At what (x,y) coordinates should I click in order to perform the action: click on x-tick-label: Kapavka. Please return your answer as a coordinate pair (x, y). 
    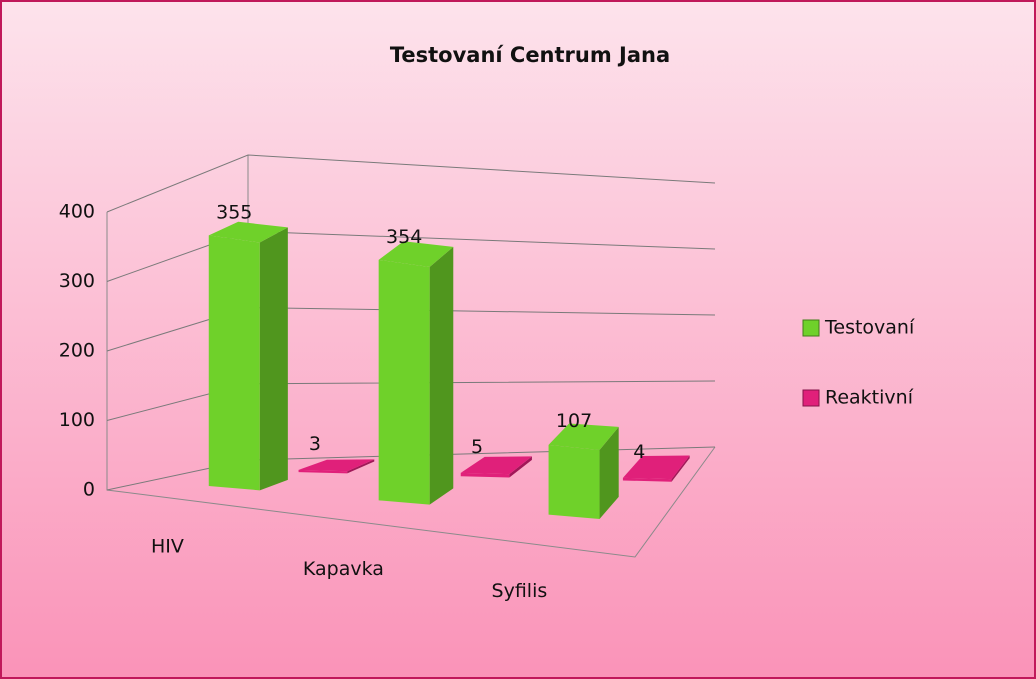
    Looking at the image, I should click on (343, 569).